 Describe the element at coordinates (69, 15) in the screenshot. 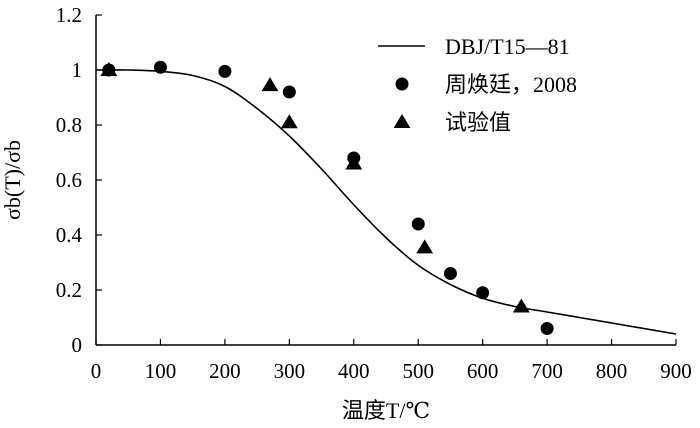

I see `y-tick-label: 1.2` at that location.